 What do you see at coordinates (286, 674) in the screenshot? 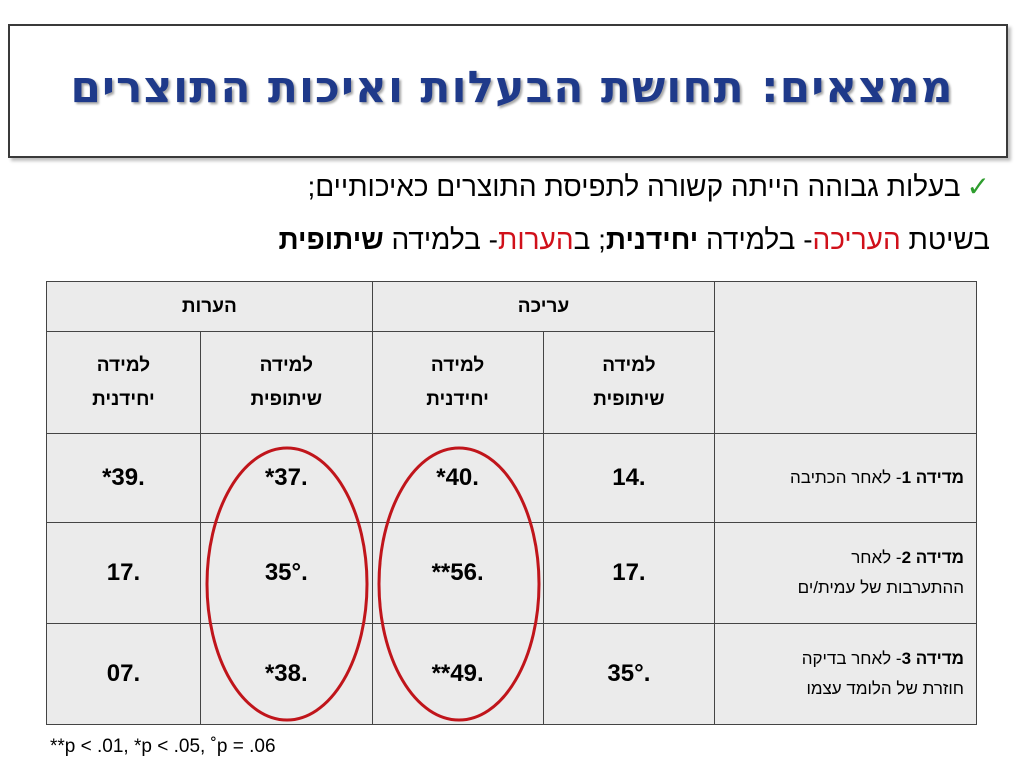
I see `value-cell: .38*` at bounding box center [286, 674].